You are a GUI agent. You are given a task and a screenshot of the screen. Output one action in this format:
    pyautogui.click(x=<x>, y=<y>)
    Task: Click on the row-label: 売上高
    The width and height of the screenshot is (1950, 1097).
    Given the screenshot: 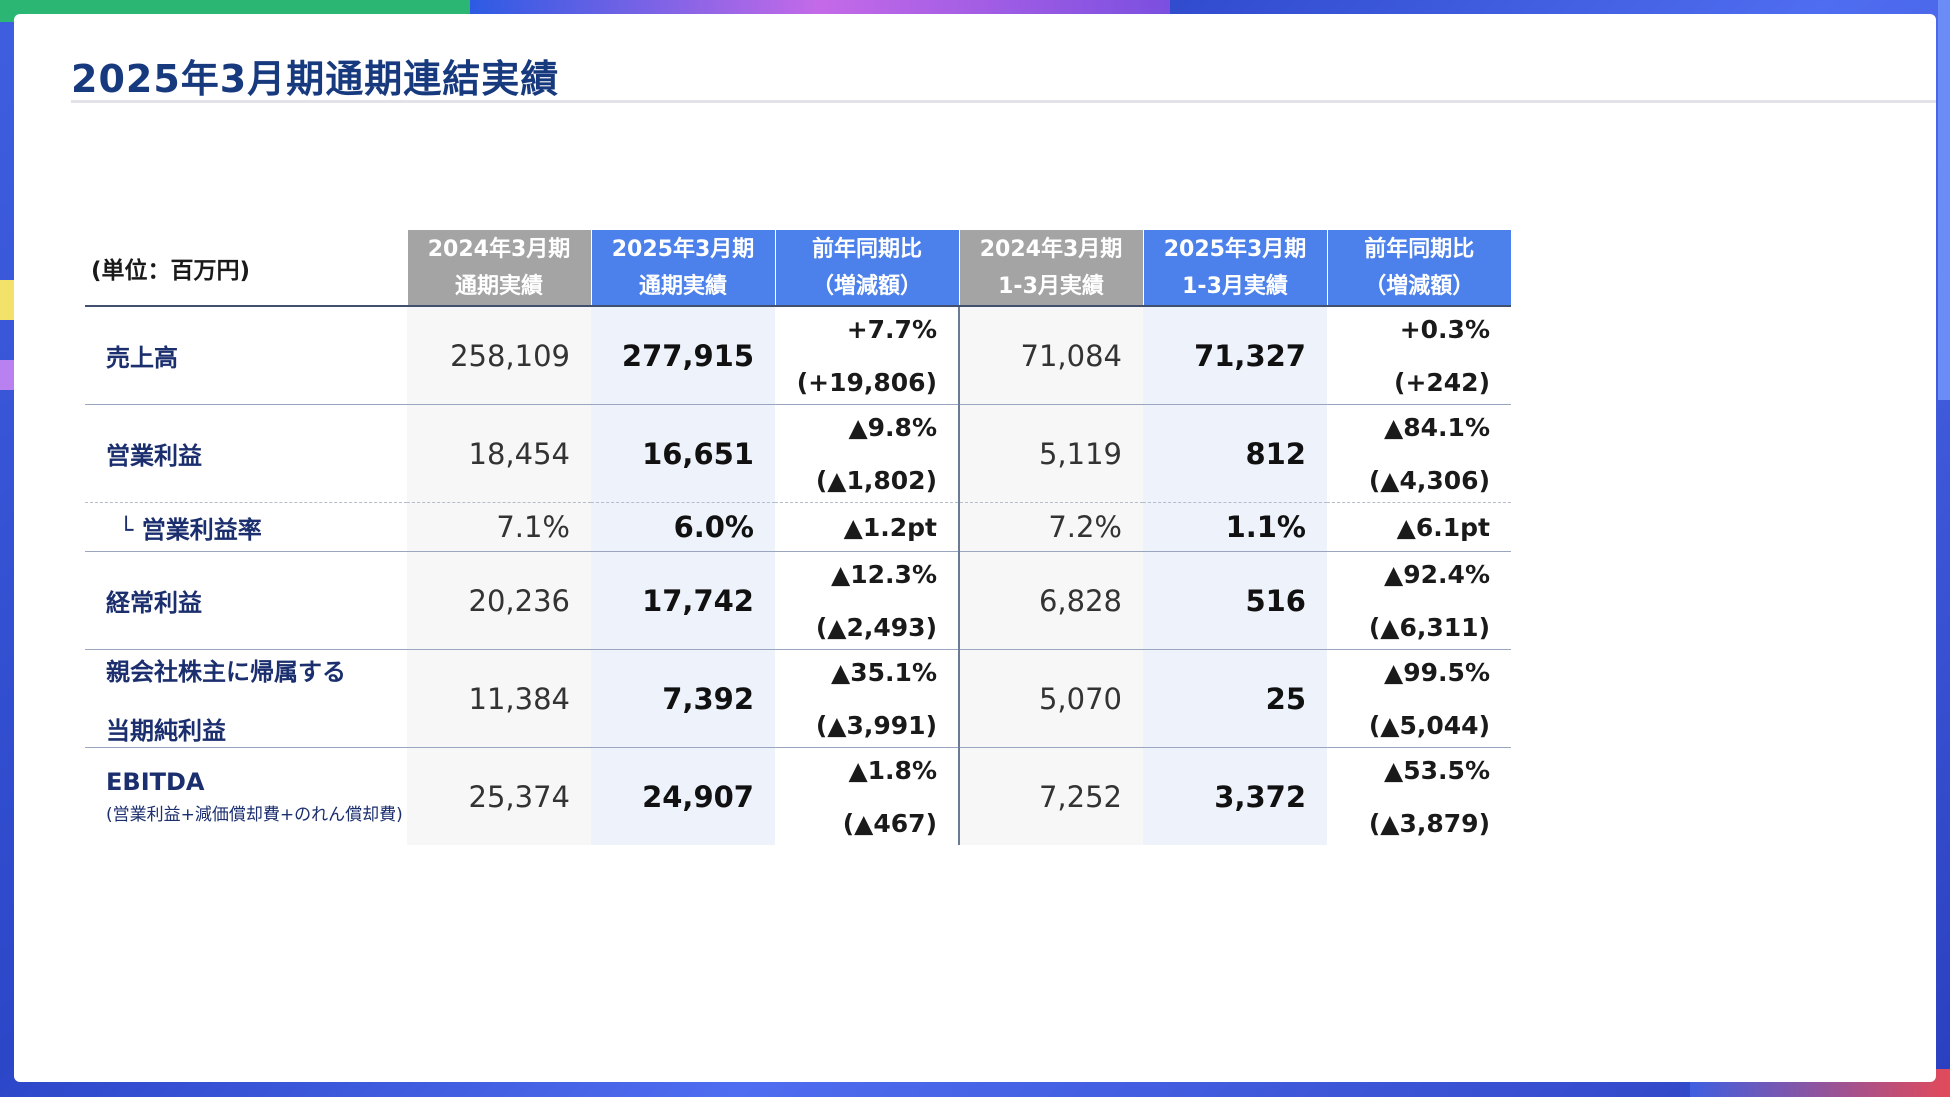 What is the action you would take?
    pyautogui.click(x=246, y=355)
    